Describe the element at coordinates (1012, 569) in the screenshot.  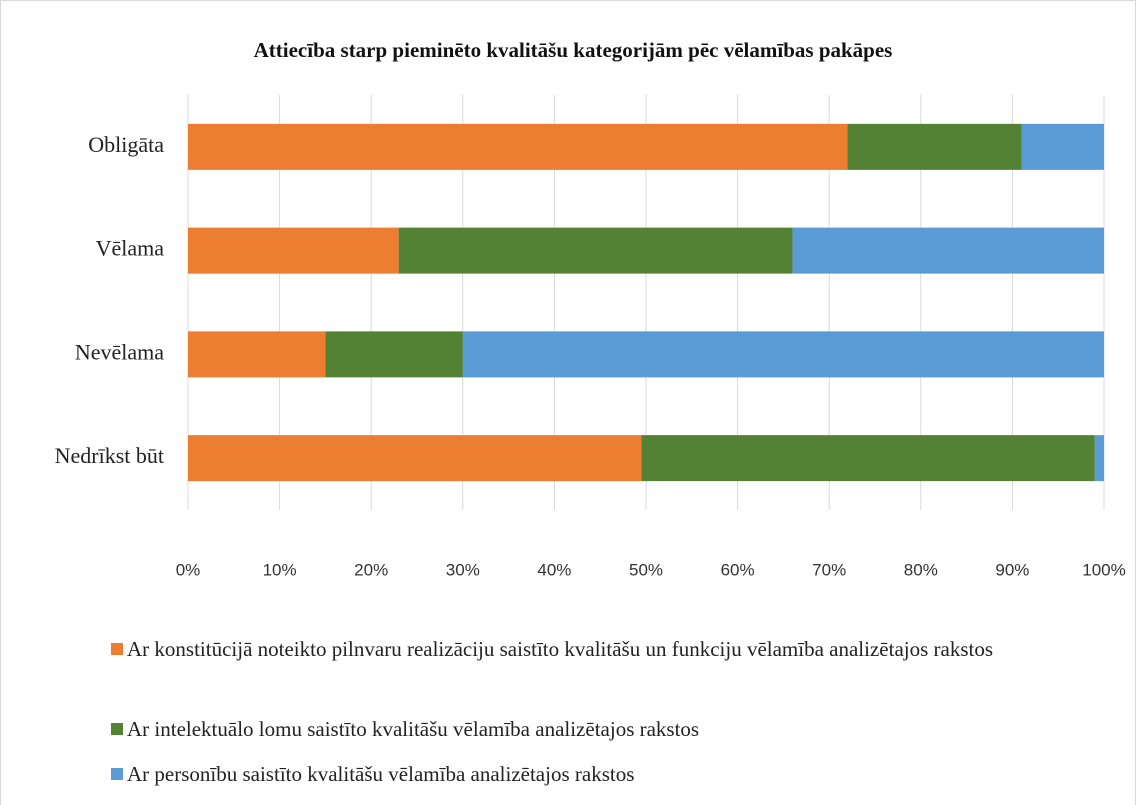
I see `x-tick-label: 90%` at that location.